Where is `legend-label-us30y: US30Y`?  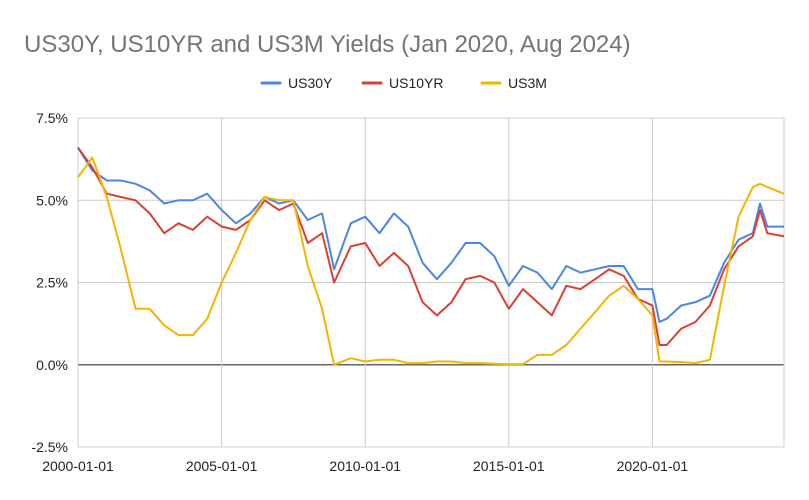
legend-label-us30y: US30Y is located at coordinates (310, 83).